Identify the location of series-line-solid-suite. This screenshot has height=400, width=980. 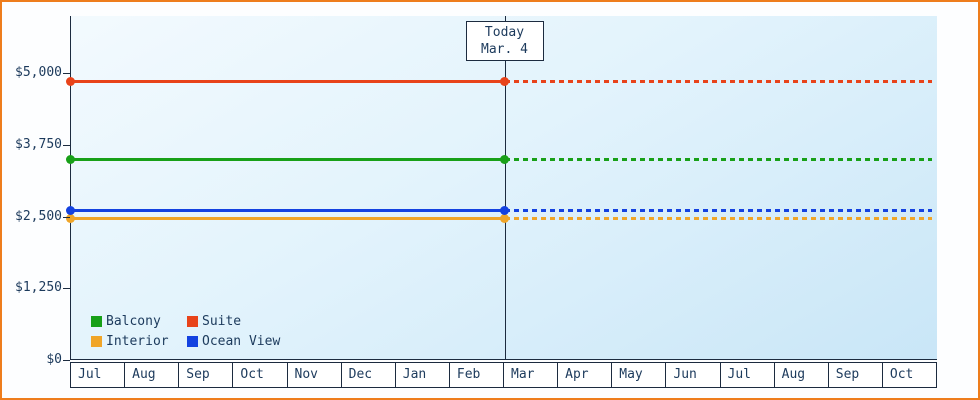
(288, 82).